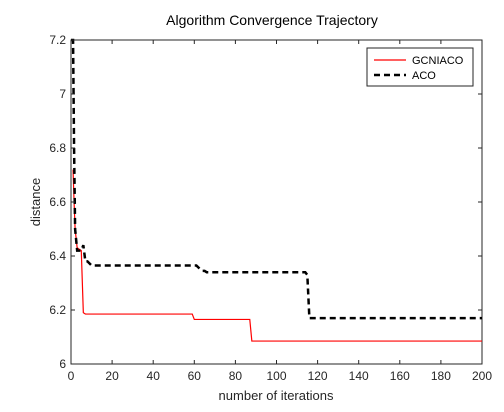 The height and width of the screenshot is (412, 504). Describe the element at coordinates (276, 376) in the screenshot. I see `x-tick-label: 100` at that location.